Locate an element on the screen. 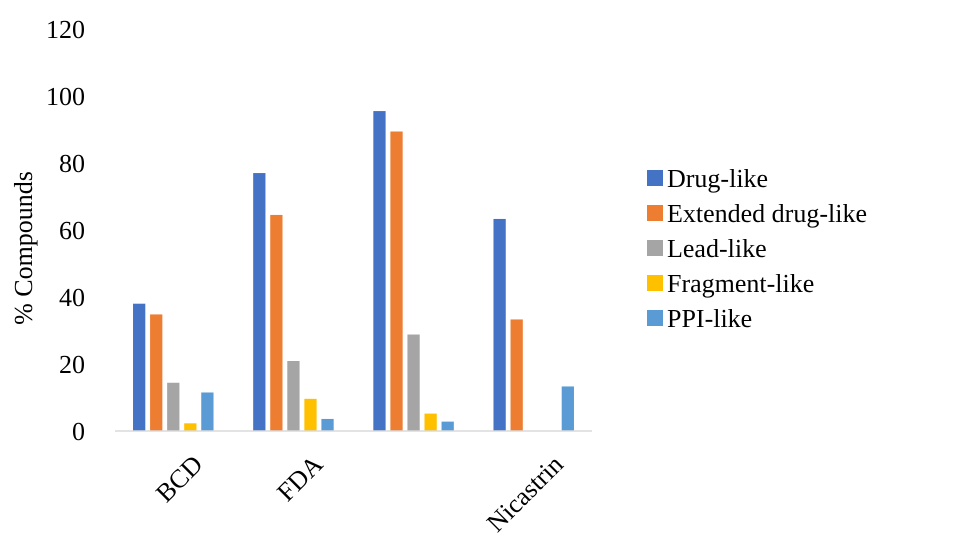  y-axis-title: % Compounds is located at coordinates (23, 248).